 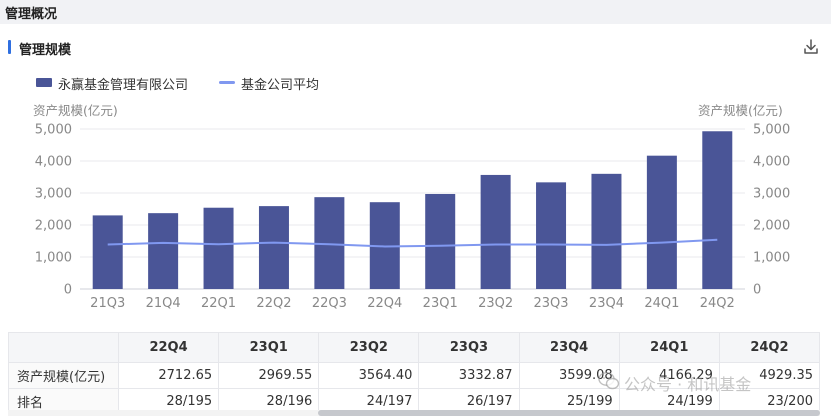 What do you see at coordinates (9, 47) in the screenshot?
I see `section-accent-bar` at bounding box center [9, 47].